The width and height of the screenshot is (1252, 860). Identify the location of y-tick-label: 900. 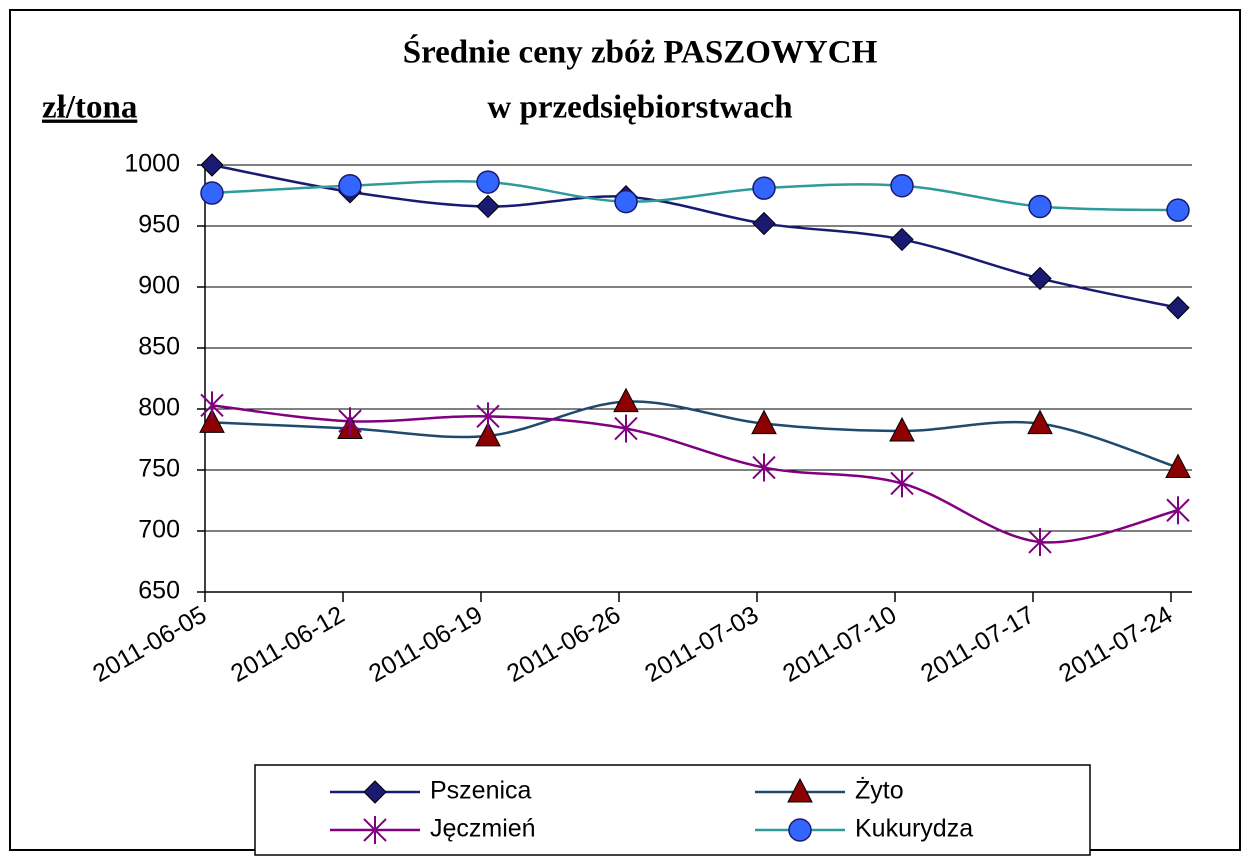
(159, 286).